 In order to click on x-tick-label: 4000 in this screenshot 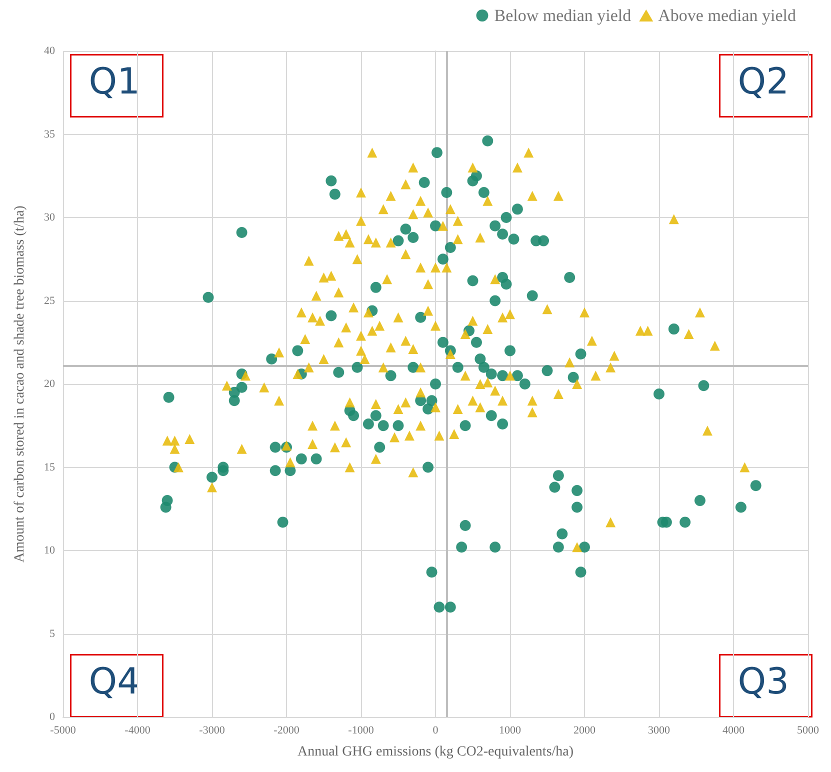, I will do `click(733, 730)`.